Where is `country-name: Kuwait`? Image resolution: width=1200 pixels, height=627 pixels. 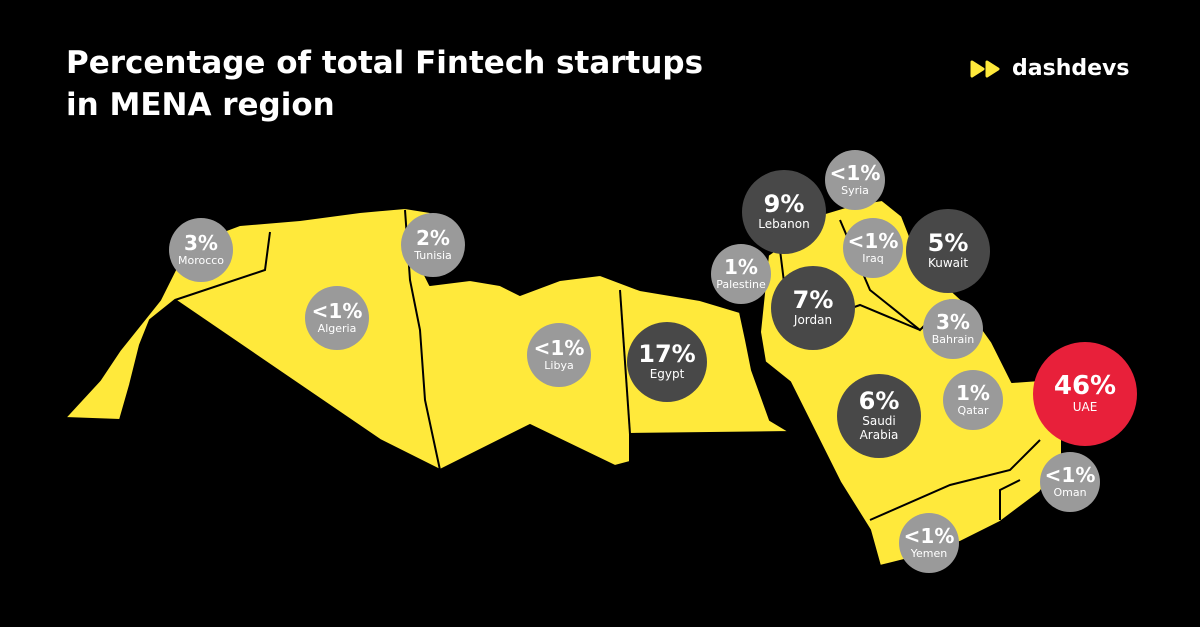 country-name: Kuwait is located at coordinates (948, 263).